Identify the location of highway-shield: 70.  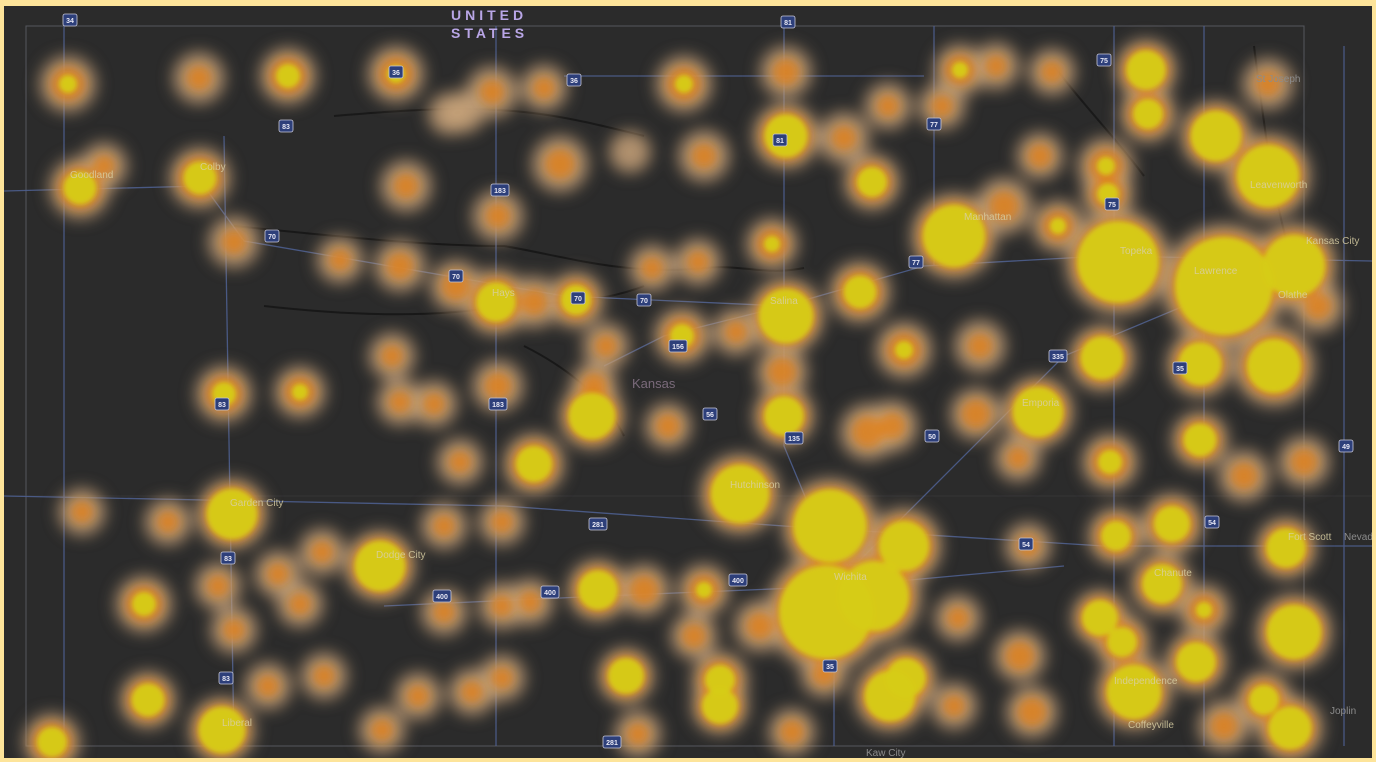
(456, 276).